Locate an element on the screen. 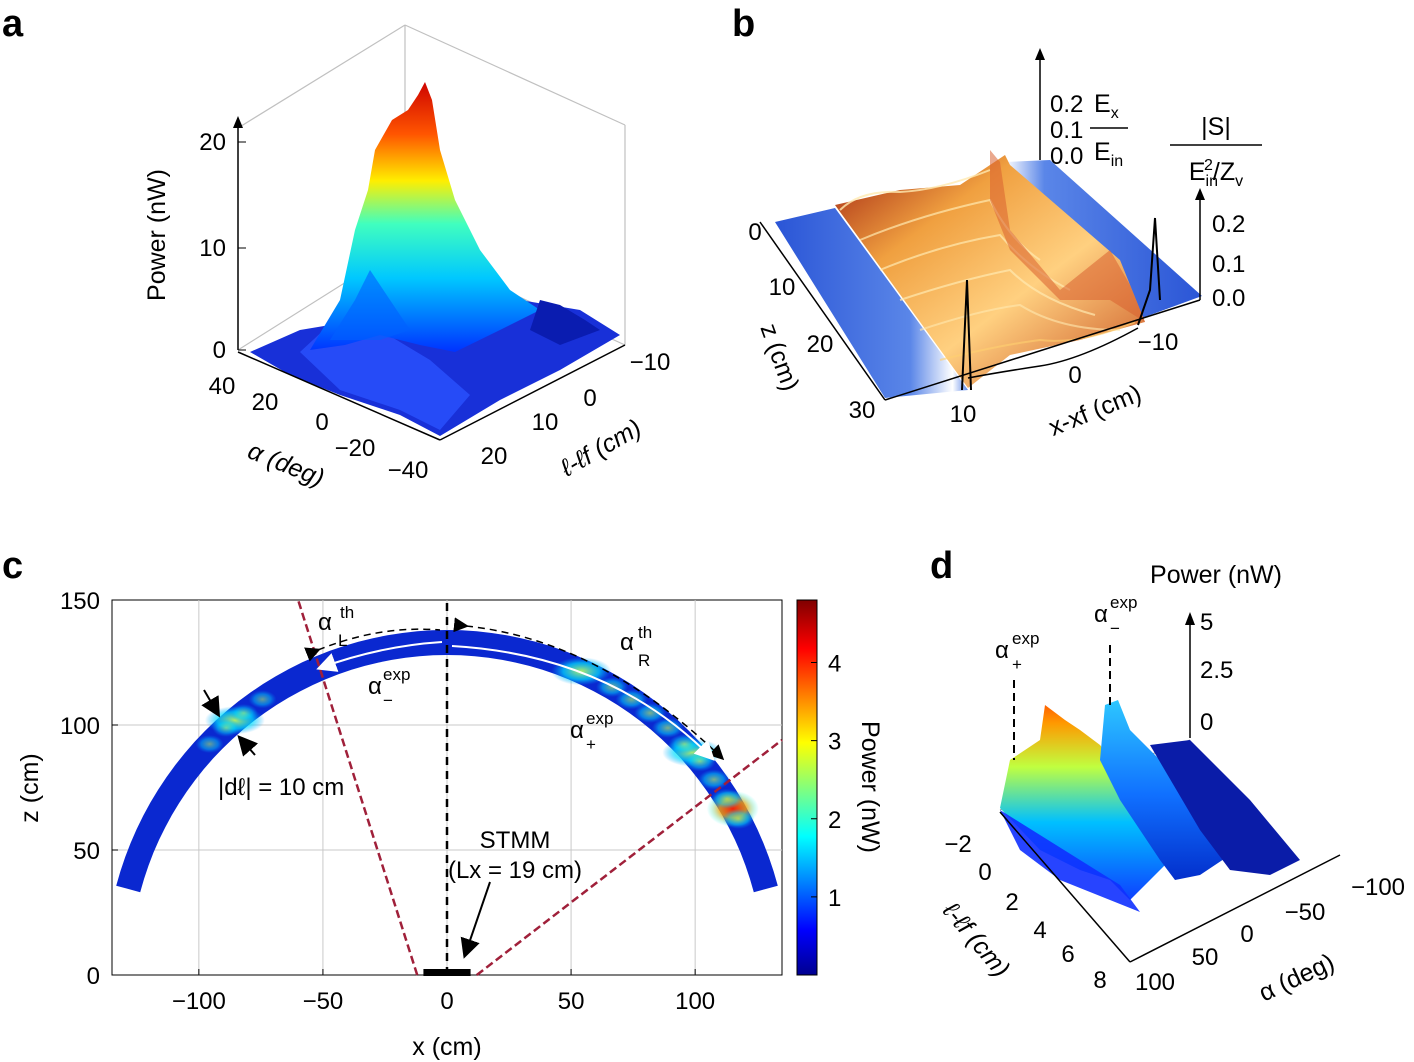 The image size is (1414, 1062). panel-c-colorbar-tick: 3 is located at coordinates (834, 742).